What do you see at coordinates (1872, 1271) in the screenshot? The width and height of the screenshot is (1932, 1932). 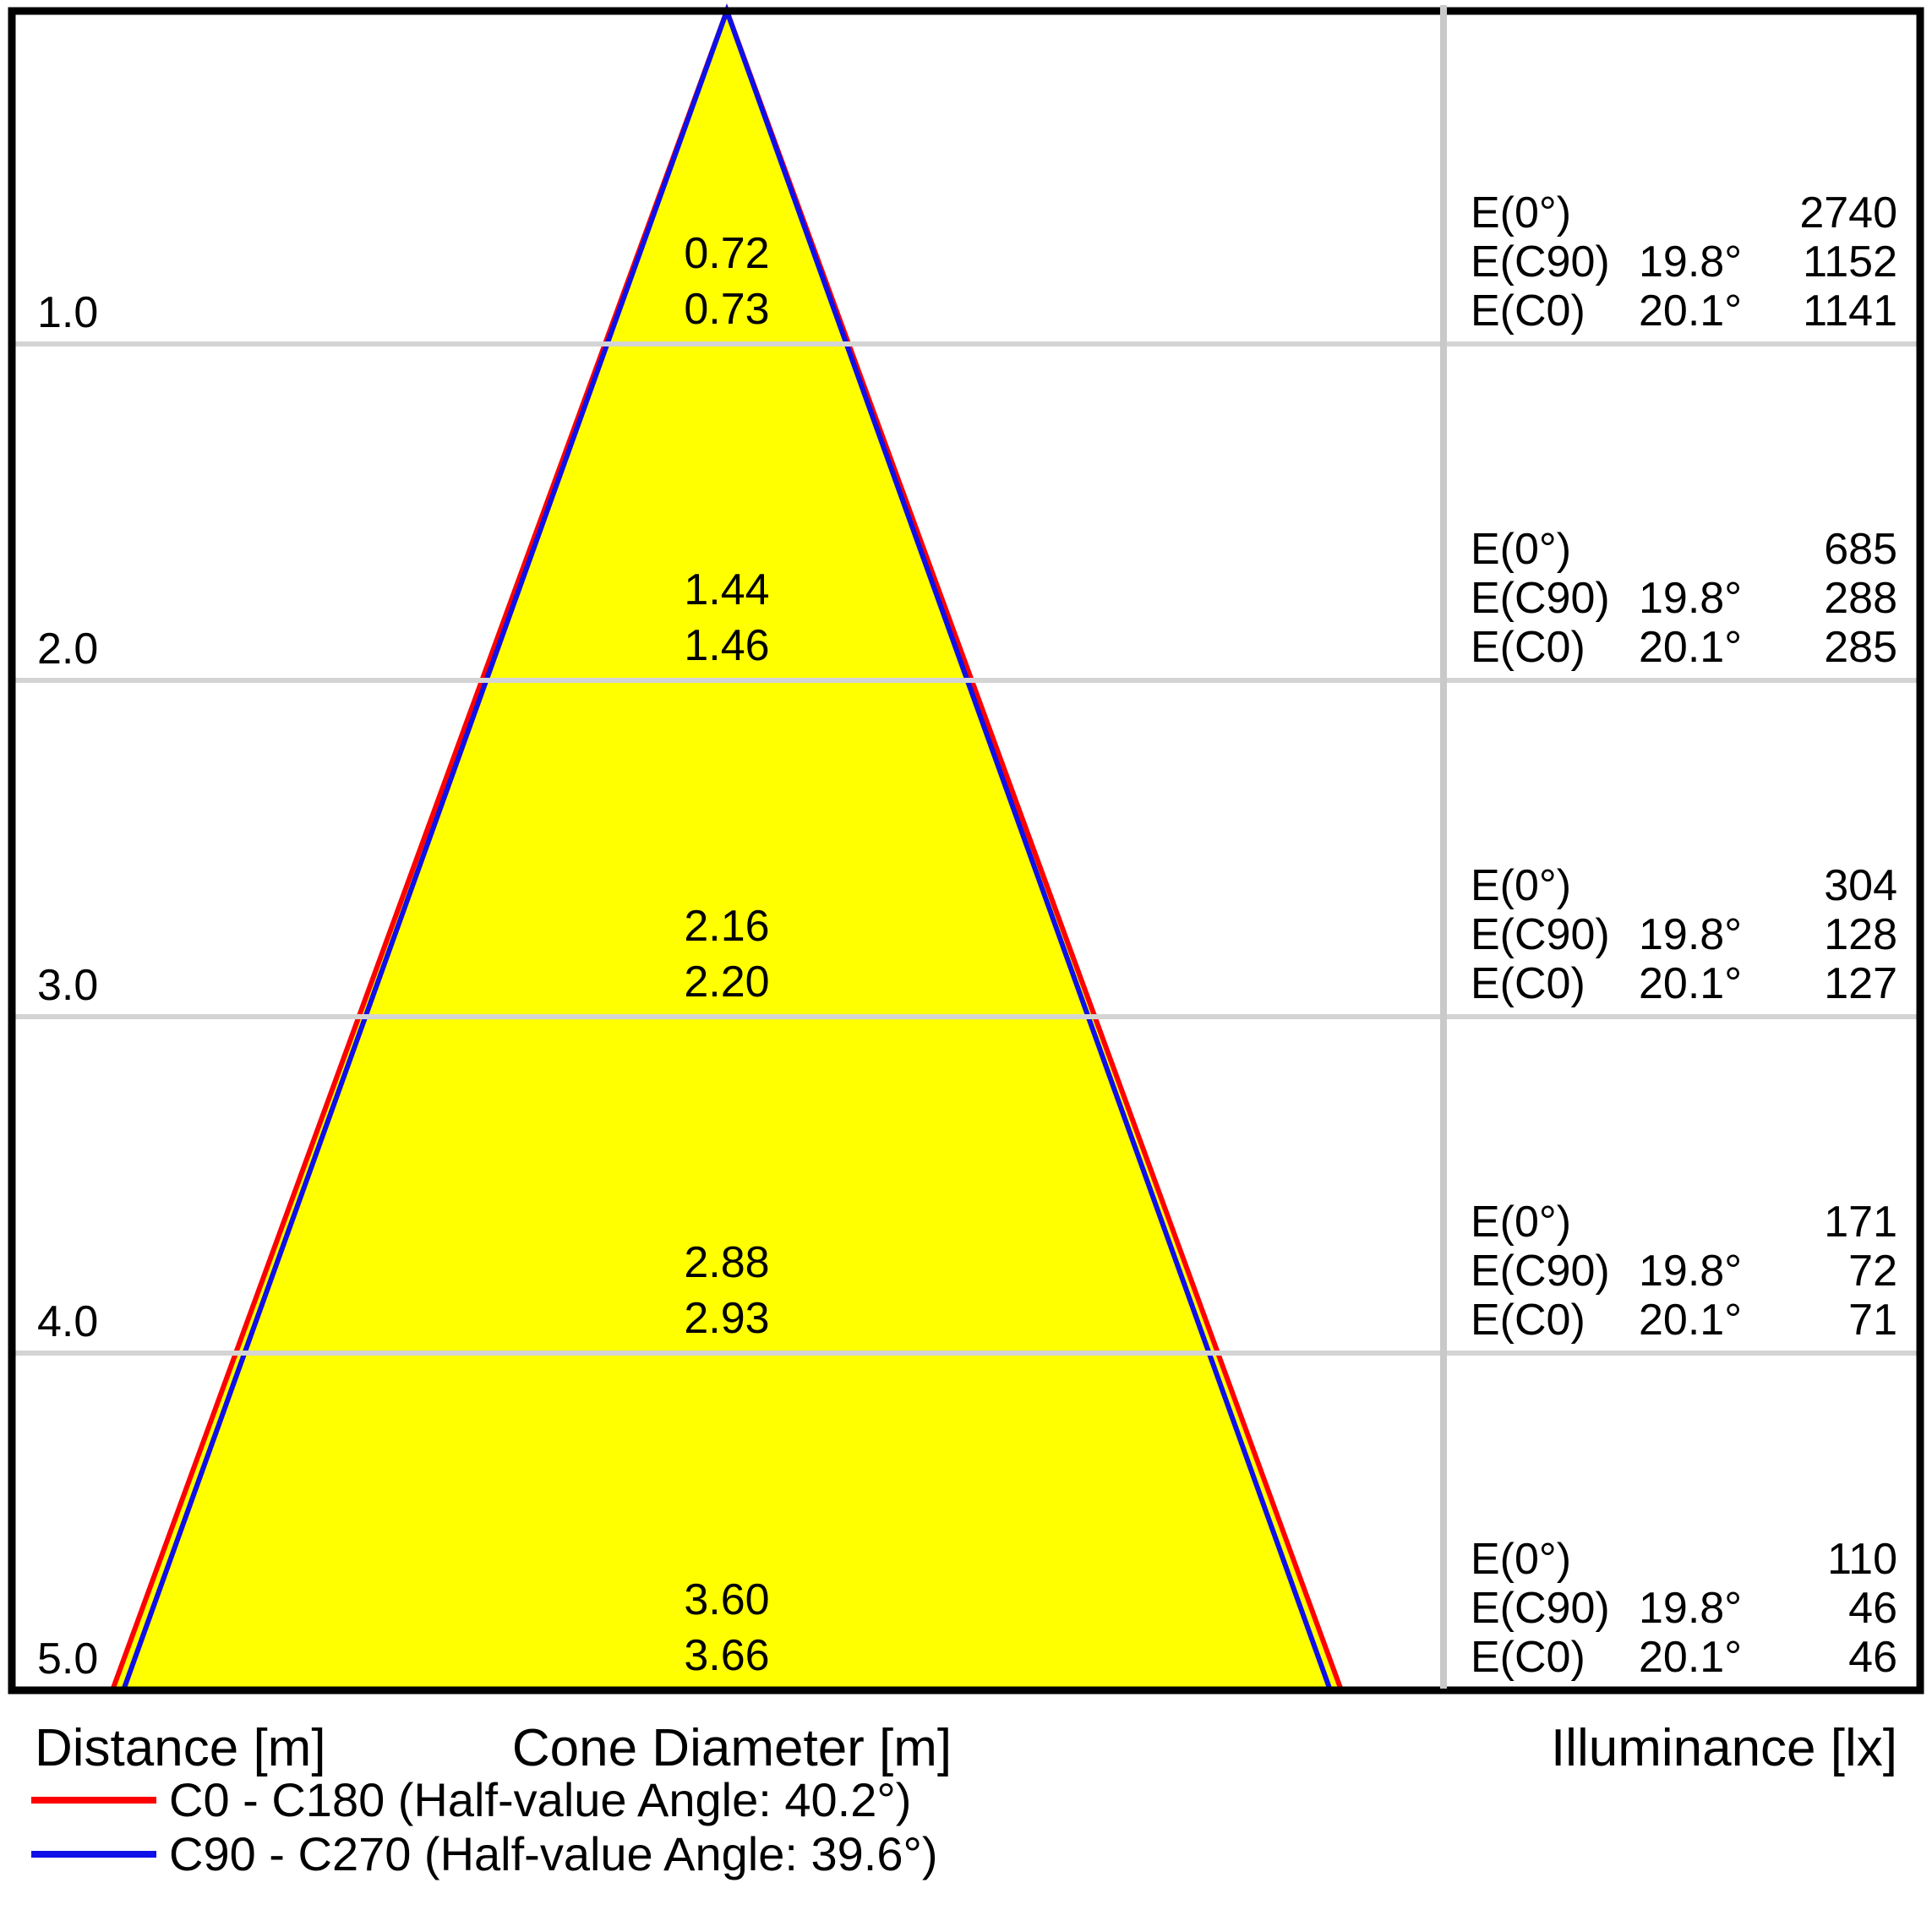 I see `illuminance-value: 72` at bounding box center [1872, 1271].